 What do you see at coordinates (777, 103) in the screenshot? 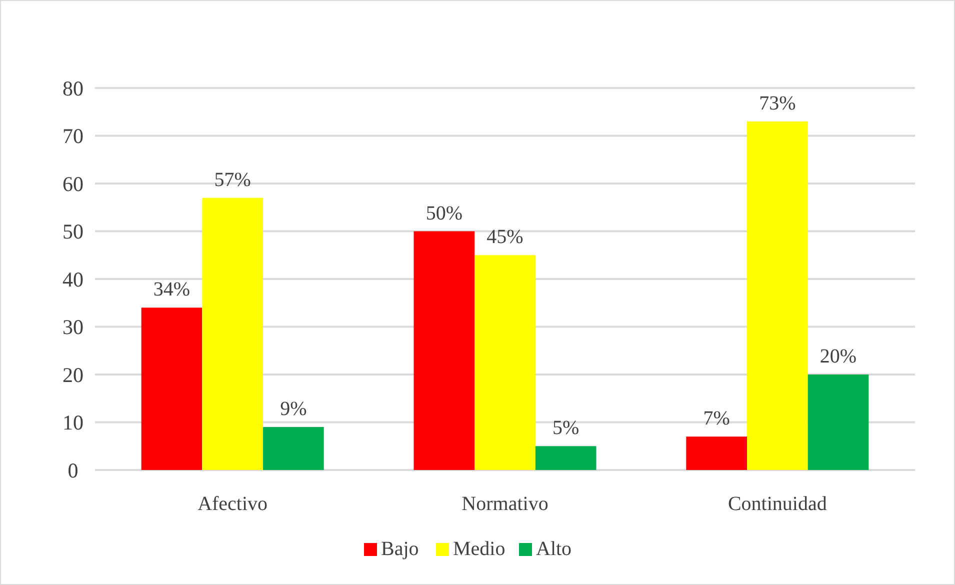
I see `data-label: 73%` at bounding box center [777, 103].